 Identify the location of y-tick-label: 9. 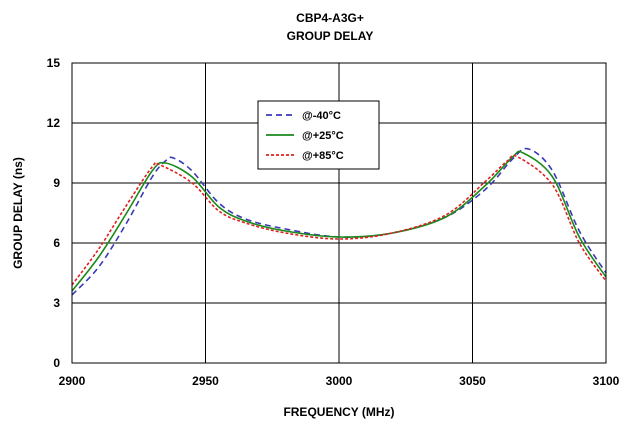
(56, 183).